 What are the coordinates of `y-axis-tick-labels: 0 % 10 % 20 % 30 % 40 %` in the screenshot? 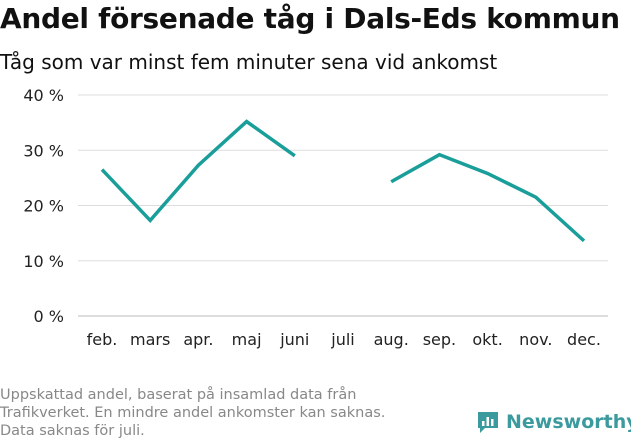 It's located at (43, 206).